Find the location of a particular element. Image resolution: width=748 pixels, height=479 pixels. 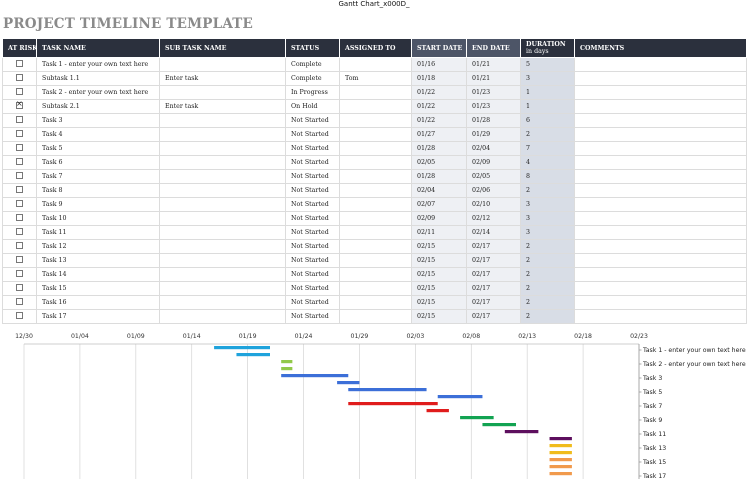

status-cell: Complete is located at coordinates (312, 64).